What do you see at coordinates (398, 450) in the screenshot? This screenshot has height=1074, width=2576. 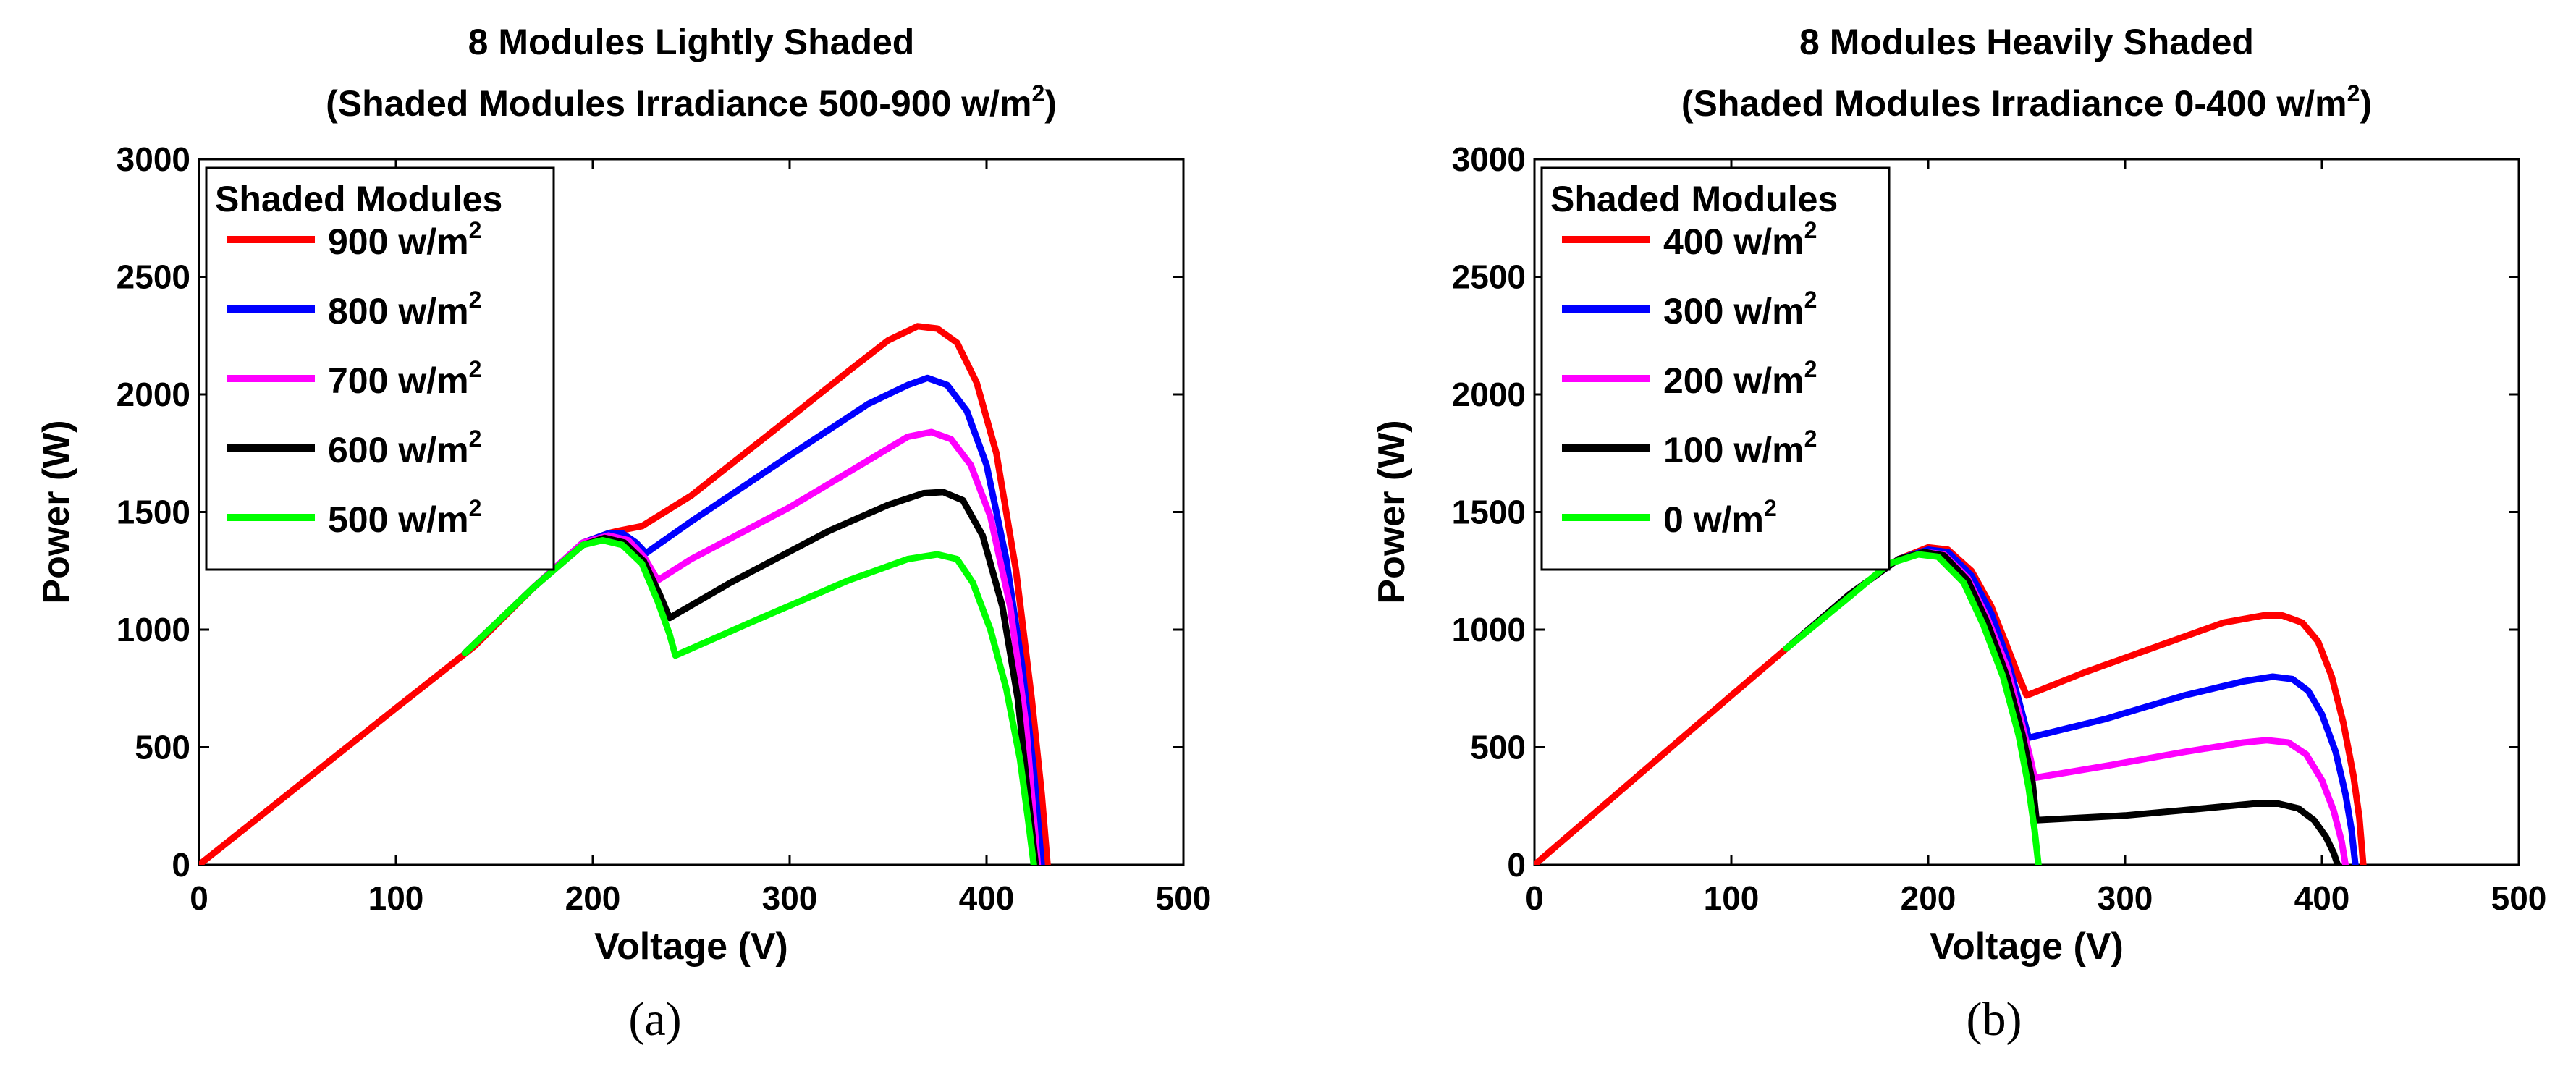 I see `legend-item-label: 600 w/m` at bounding box center [398, 450].